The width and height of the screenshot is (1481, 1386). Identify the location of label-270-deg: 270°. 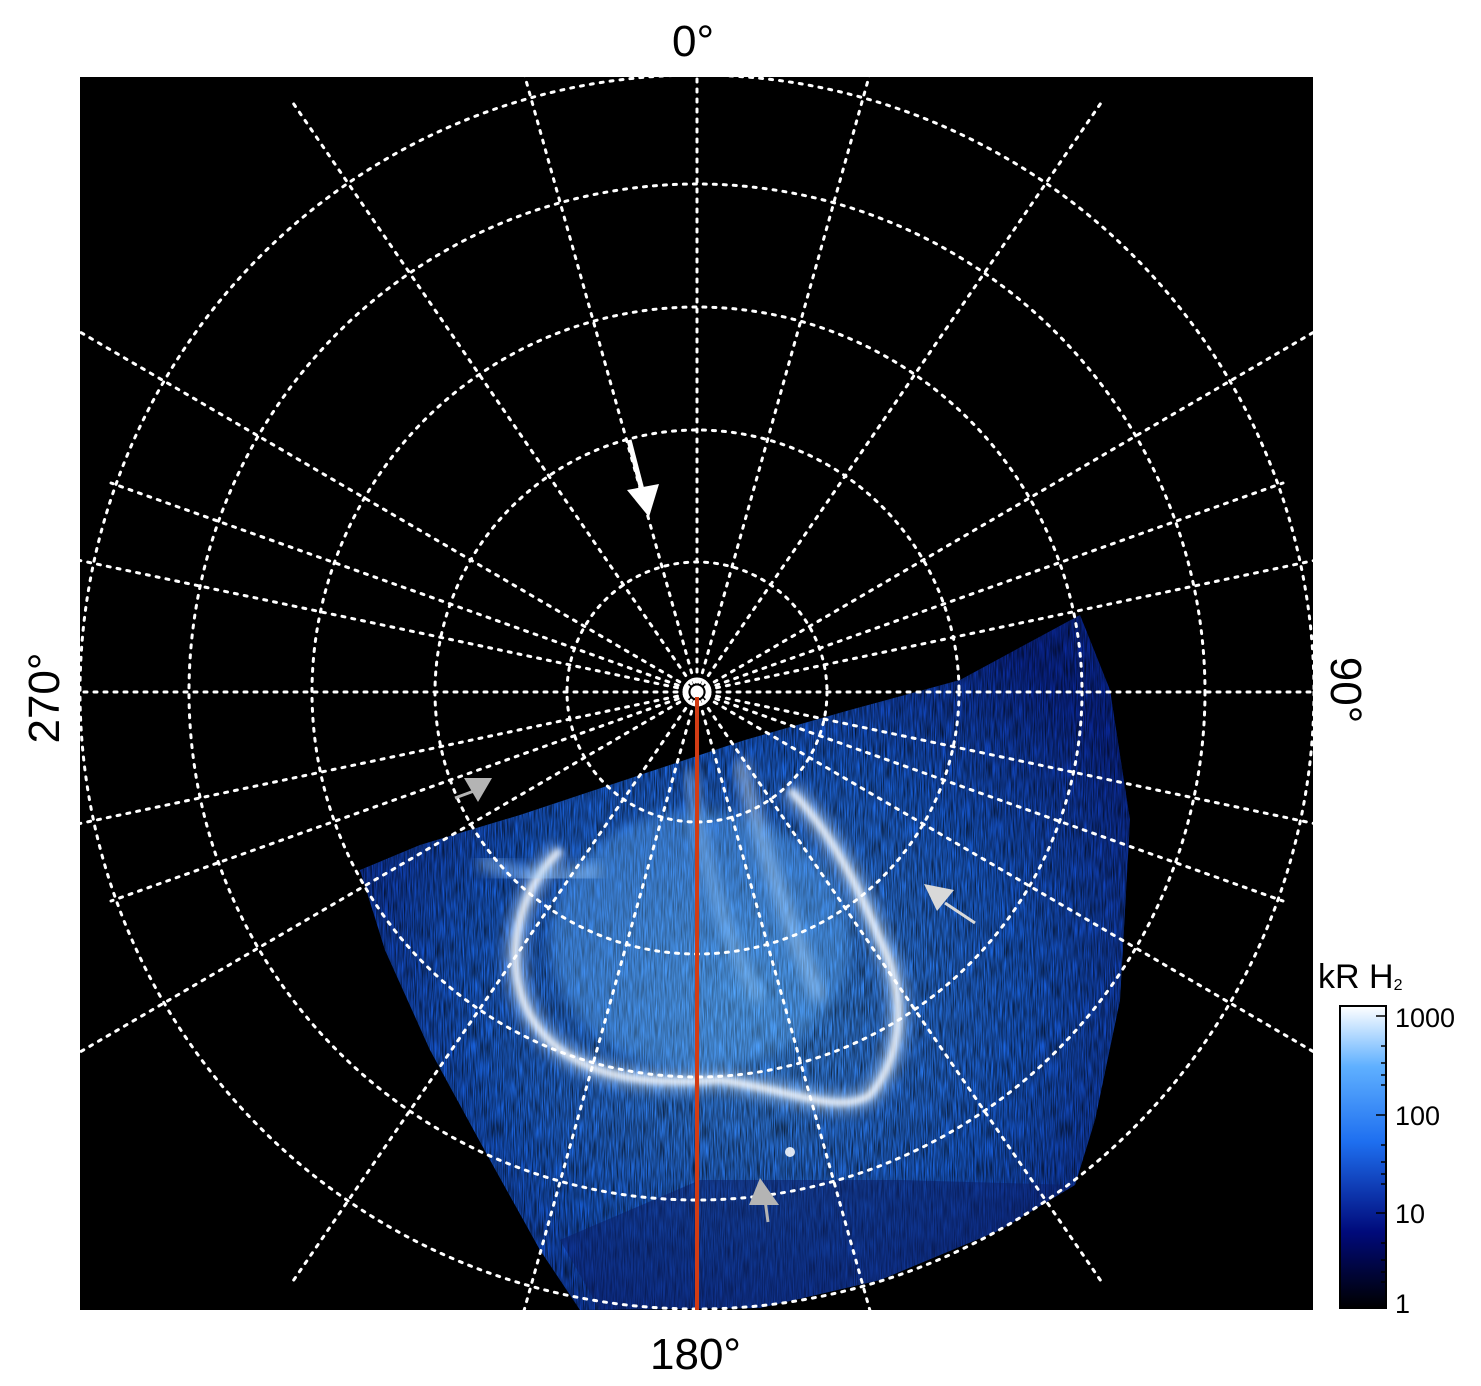
(44, 698).